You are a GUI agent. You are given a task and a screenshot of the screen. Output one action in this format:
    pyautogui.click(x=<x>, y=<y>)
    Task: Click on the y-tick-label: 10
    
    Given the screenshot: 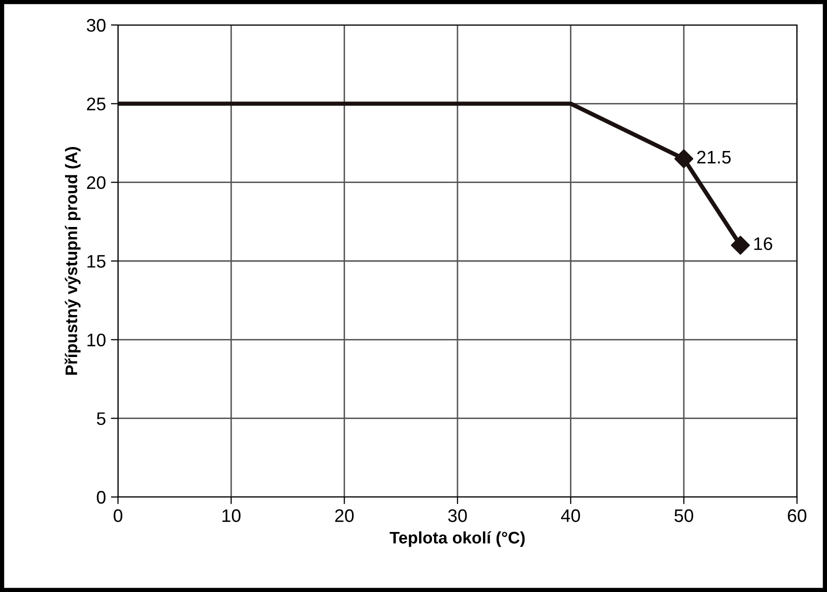 What is the action you would take?
    pyautogui.click(x=96, y=340)
    